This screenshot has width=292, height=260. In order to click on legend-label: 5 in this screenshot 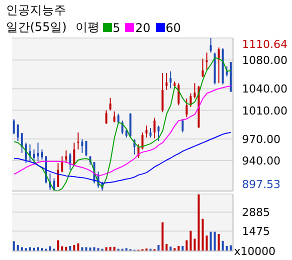, I will do `click(116, 27)`.